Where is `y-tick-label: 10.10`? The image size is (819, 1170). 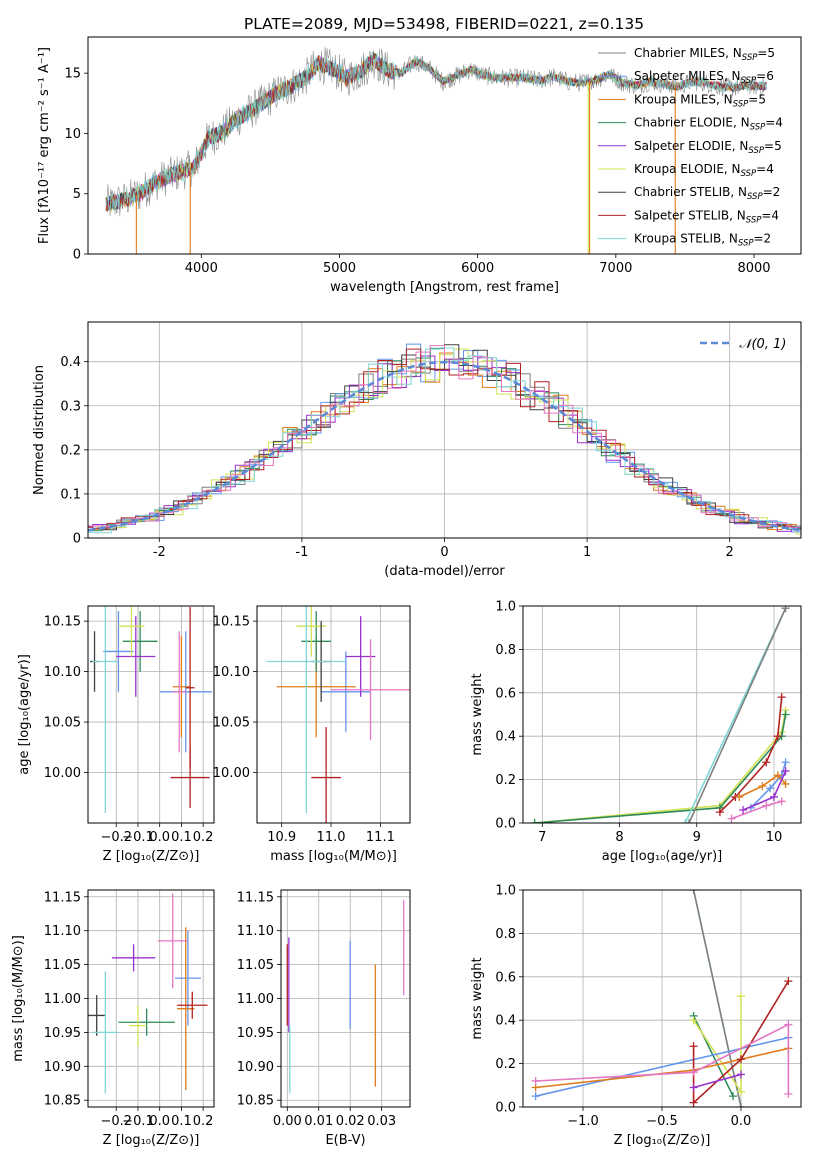 y-tick-label: 10.10 is located at coordinates (62, 672).